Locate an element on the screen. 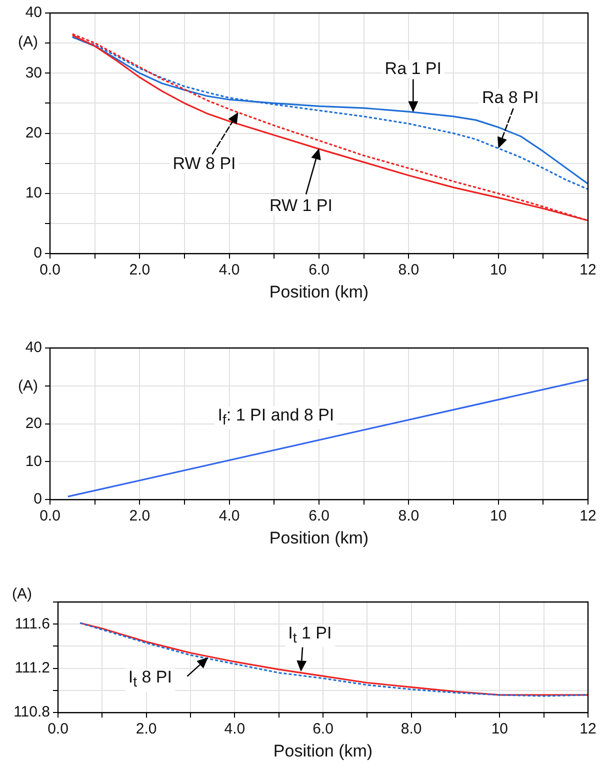 Image resolution: width=612 pixels, height=777 pixels. annotation: RW 1 PI is located at coordinates (301, 206).